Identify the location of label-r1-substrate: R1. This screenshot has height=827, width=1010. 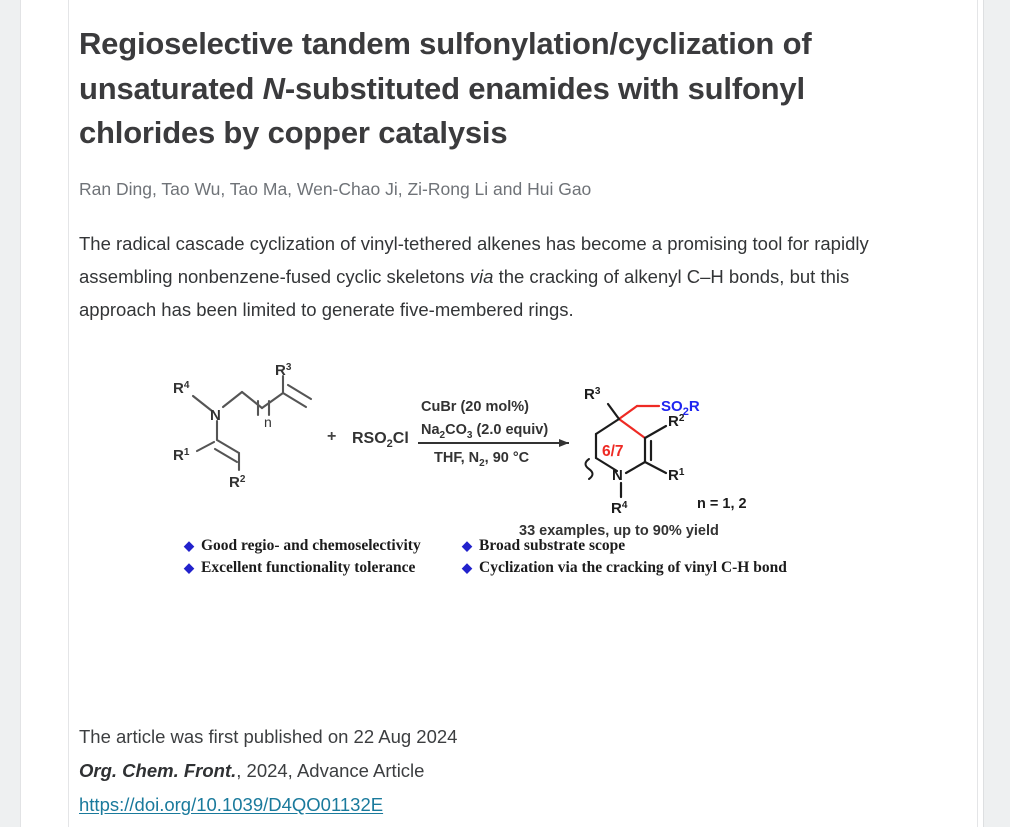
(181, 455).